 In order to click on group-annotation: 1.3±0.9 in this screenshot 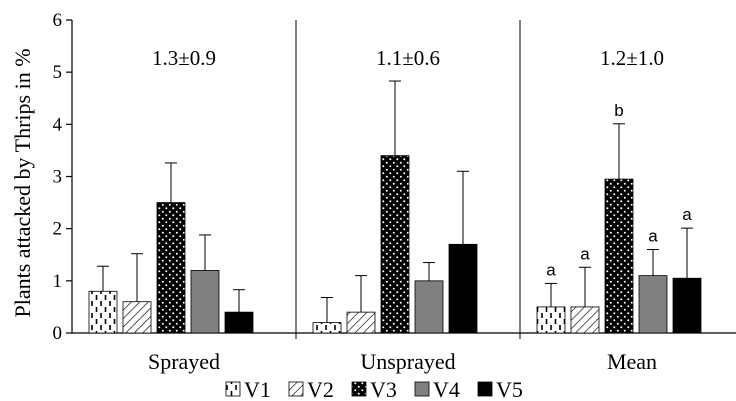, I will do `click(184, 58)`.